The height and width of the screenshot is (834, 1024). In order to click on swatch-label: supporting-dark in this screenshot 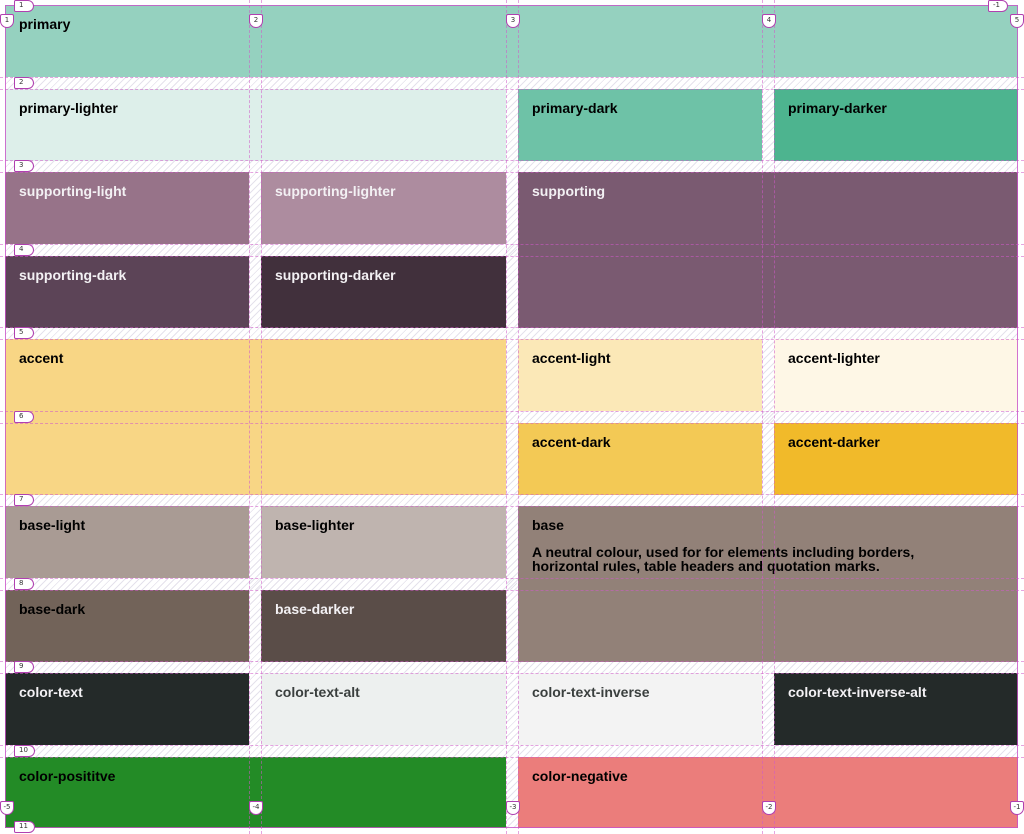, I will do `click(73, 275)`.